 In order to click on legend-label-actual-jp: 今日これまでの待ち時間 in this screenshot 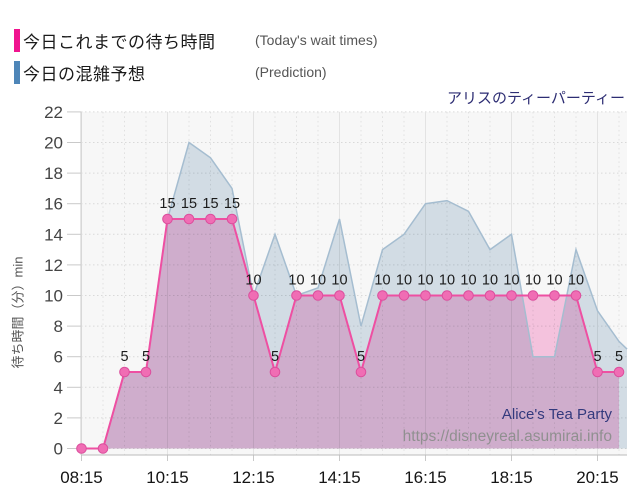, I will do `click(119, 42)`.